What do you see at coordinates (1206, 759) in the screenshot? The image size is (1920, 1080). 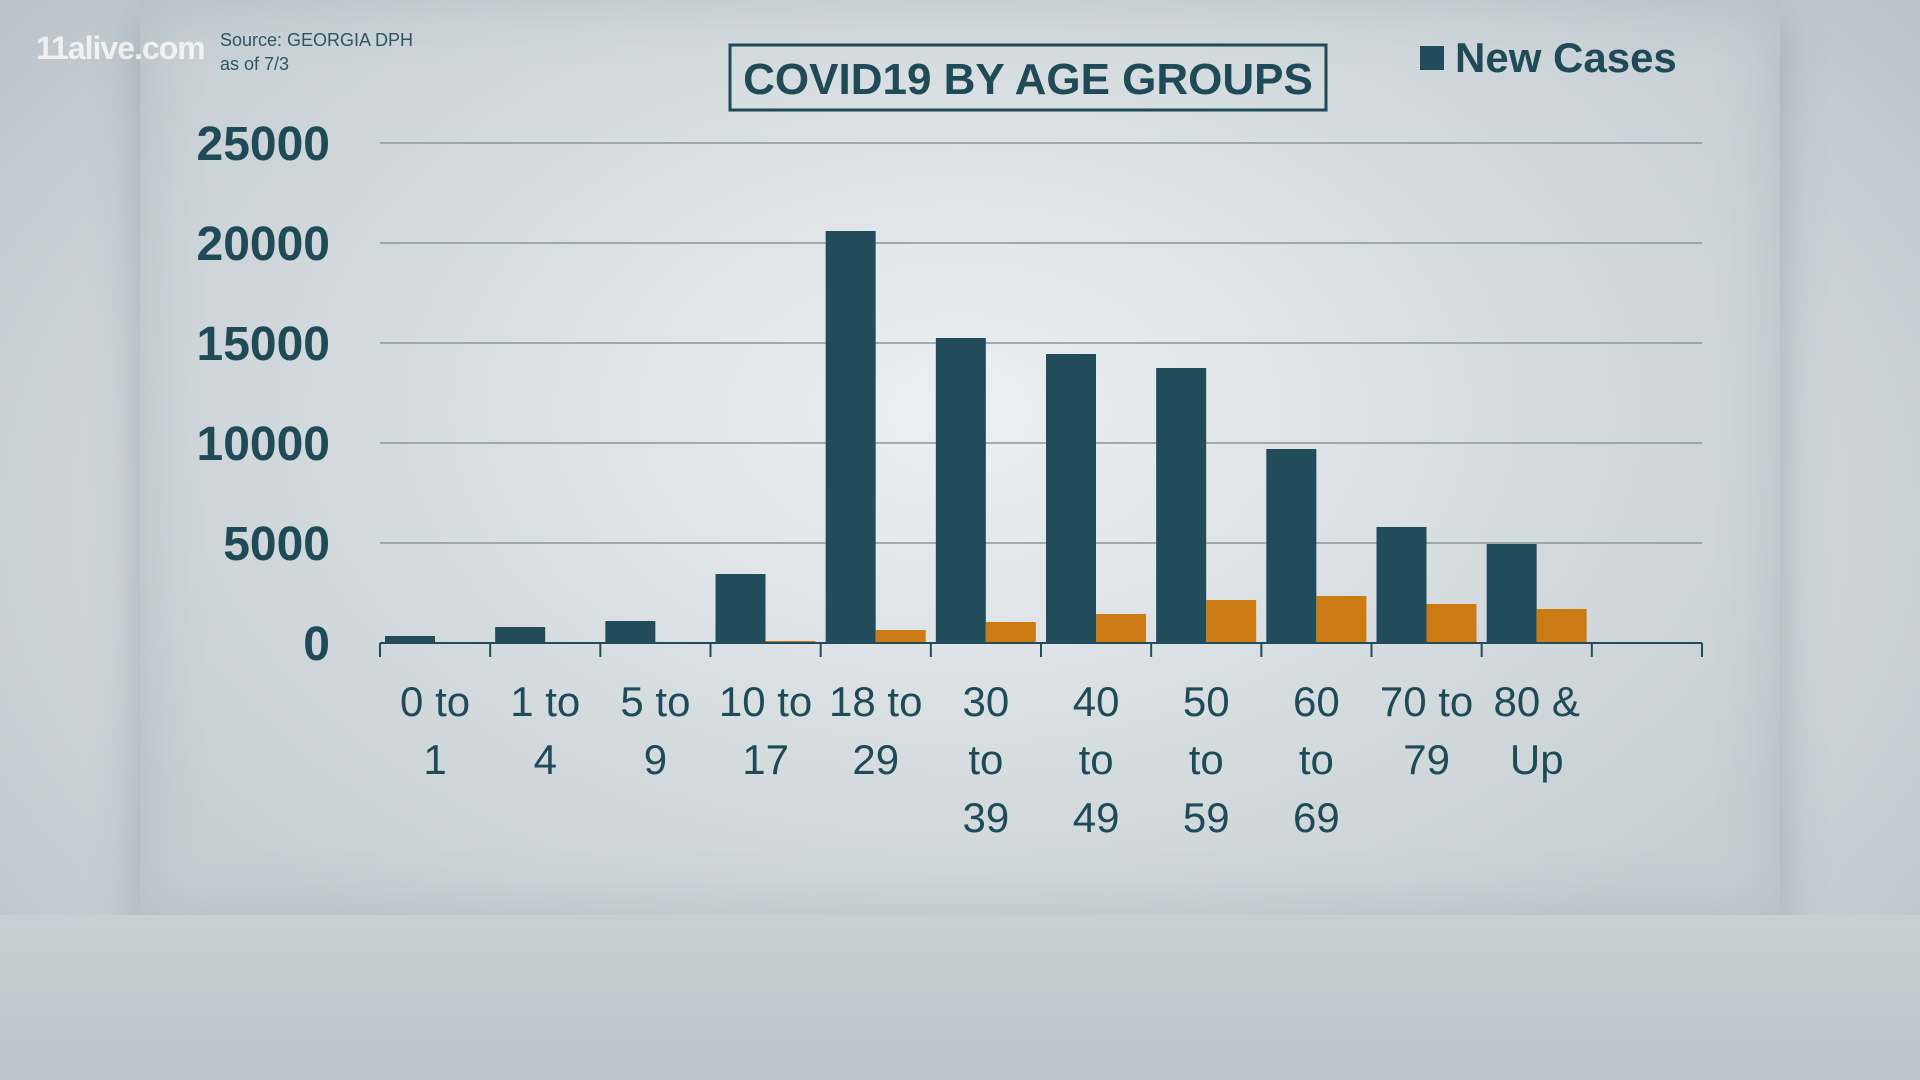 I see `x-tick-label: 50 to 59` at bounding box center [1206, 759].